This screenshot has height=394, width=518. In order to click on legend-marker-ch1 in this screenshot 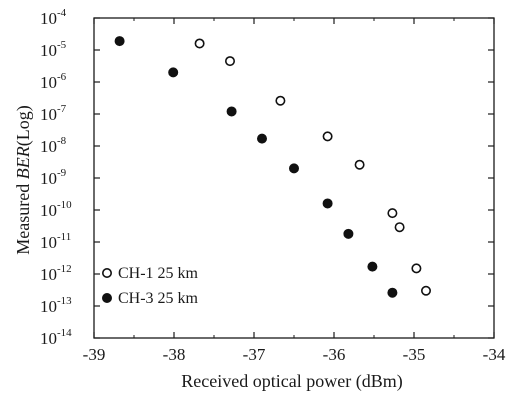, I will do `click(107, 272)`.